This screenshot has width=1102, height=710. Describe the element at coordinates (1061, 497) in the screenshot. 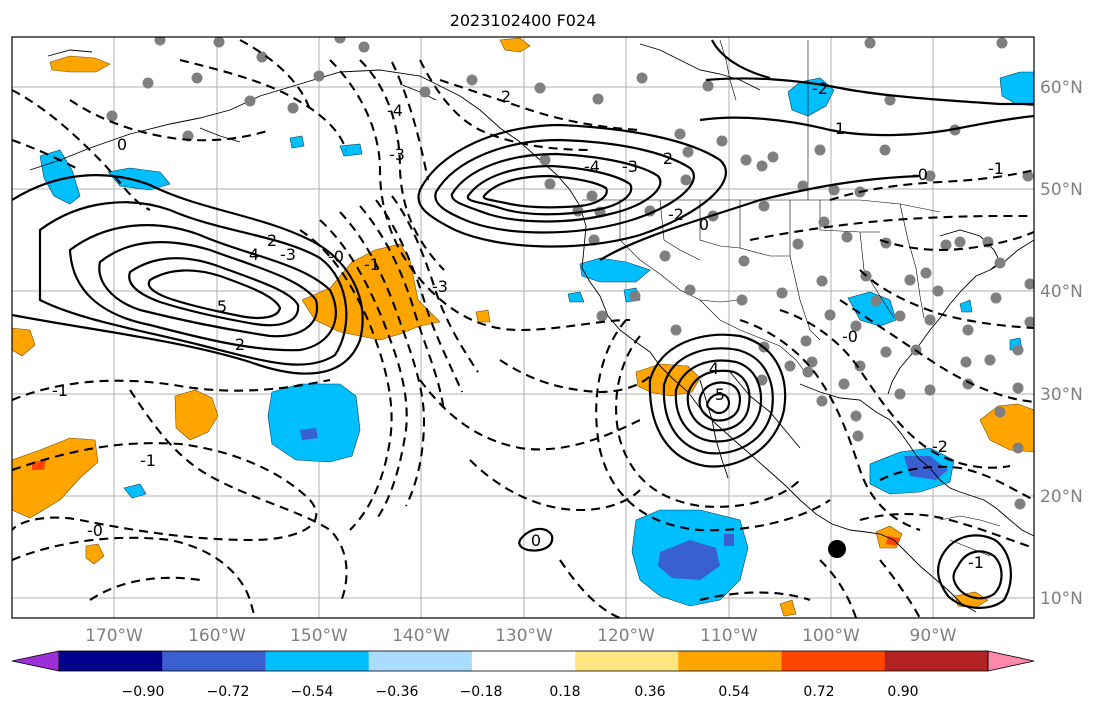

I see `lat-label: 20°N` at that location.